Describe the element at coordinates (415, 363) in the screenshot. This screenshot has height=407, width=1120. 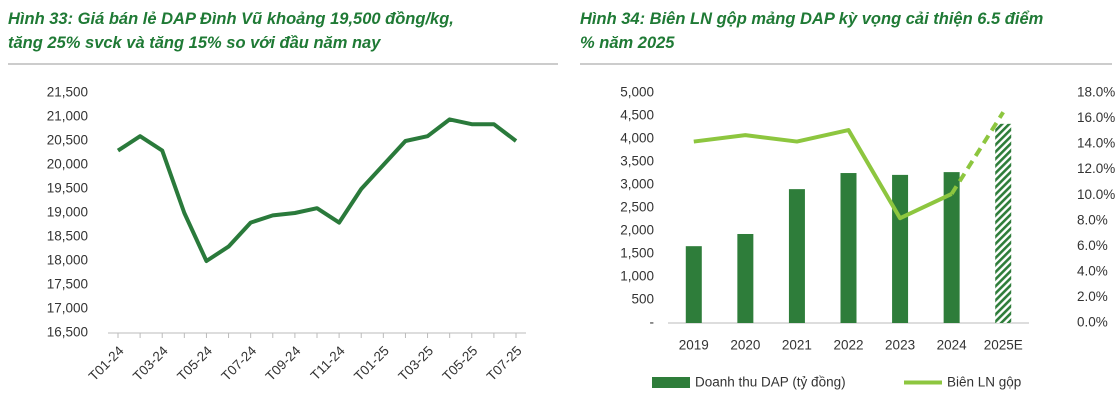
I see `x-tick-label: T03-25` at that location.